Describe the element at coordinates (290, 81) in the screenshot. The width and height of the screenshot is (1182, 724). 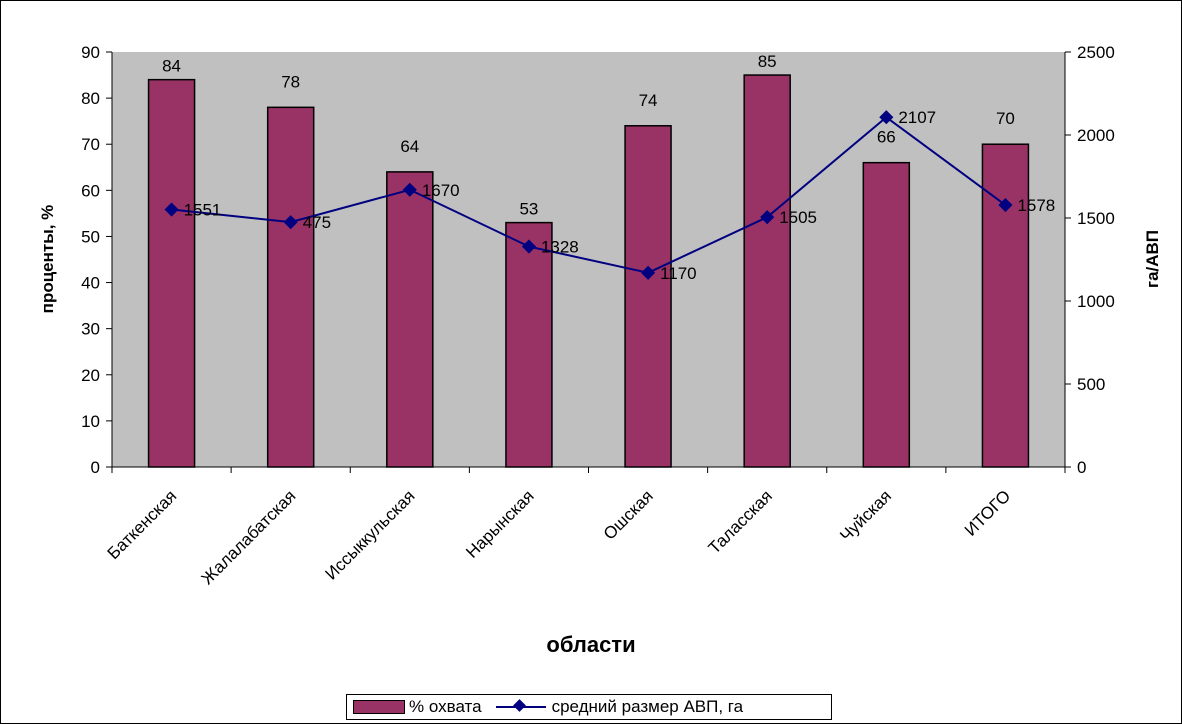
I see `bar-value-label: 78` at that location.